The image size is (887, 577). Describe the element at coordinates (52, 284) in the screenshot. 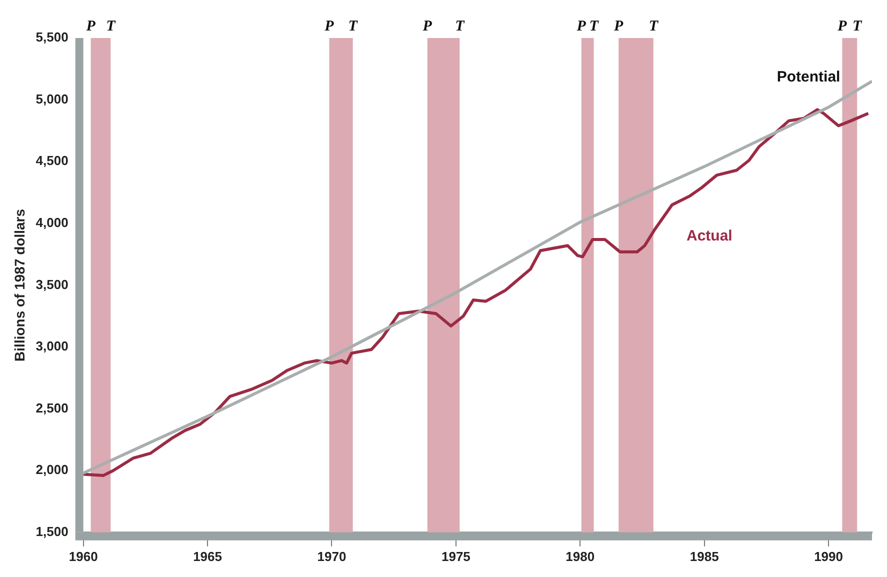

I see `y-tick-label: 3,500` at that location.